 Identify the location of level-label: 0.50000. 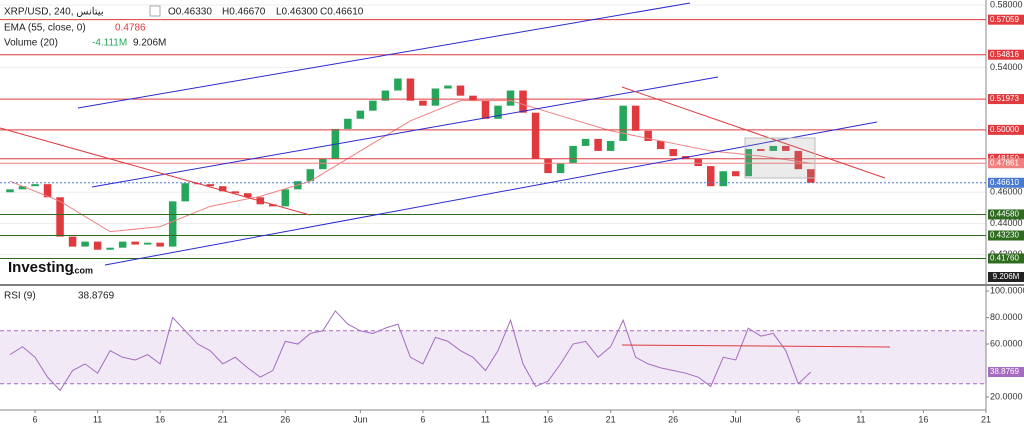
(1004, 129).